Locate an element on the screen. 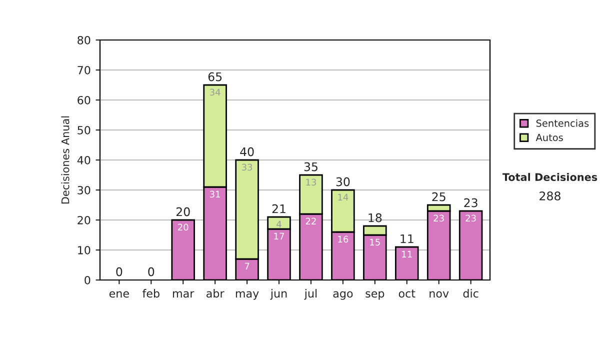 The height and width of the screenshot is (340, 600). total-label: 20 is located at coordinates (183, 211).